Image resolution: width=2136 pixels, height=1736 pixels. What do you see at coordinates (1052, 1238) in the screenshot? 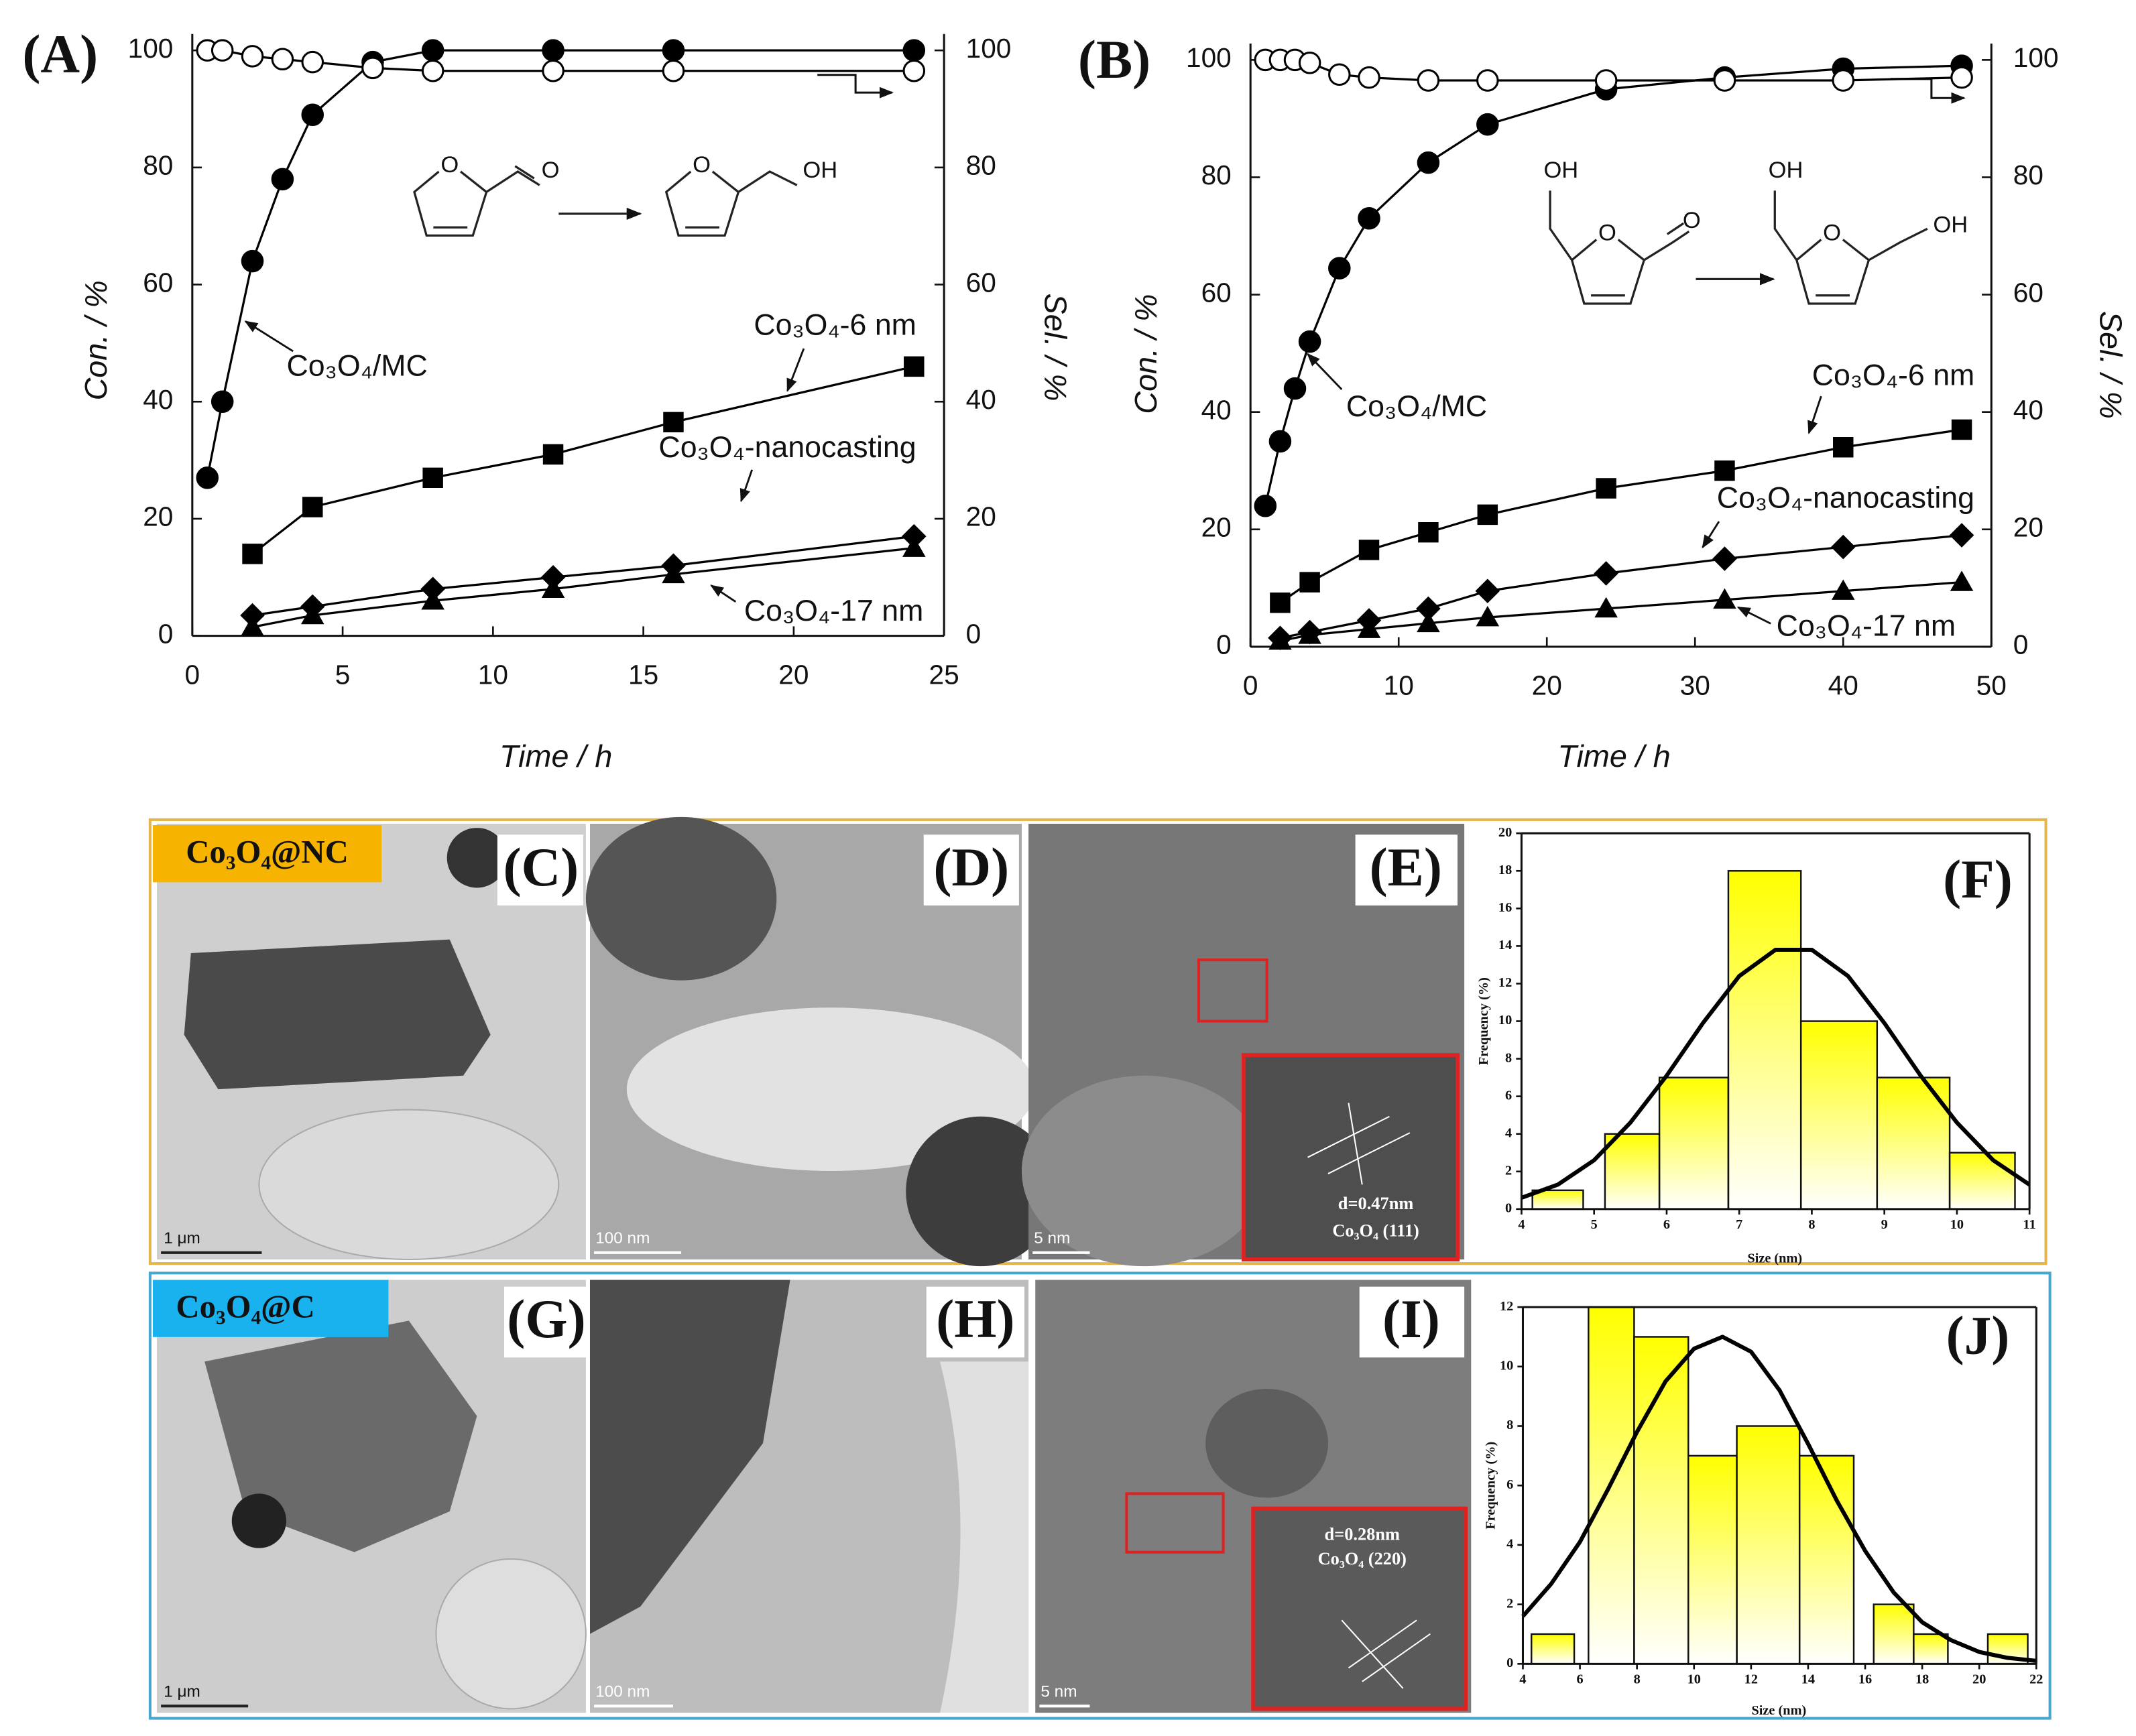
I see `scale-bar-label: 5 nm` at bounding box center [1052, 1238].